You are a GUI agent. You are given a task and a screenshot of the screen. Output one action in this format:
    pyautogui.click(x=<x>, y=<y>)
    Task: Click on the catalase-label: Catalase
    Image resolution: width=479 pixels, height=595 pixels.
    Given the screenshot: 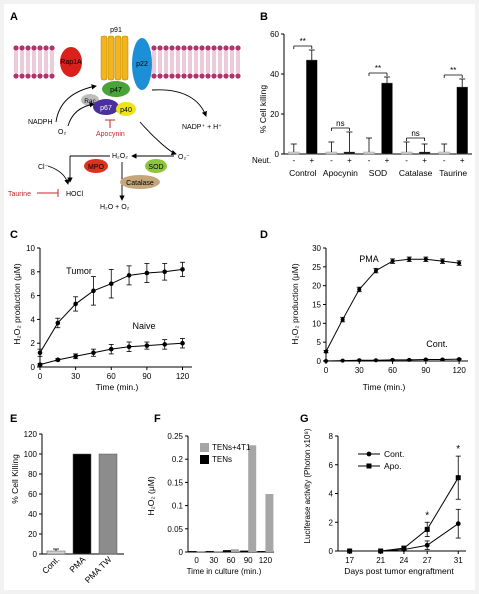 What is the action you would take?
    pyautogui.click(x=140, y=183)
    